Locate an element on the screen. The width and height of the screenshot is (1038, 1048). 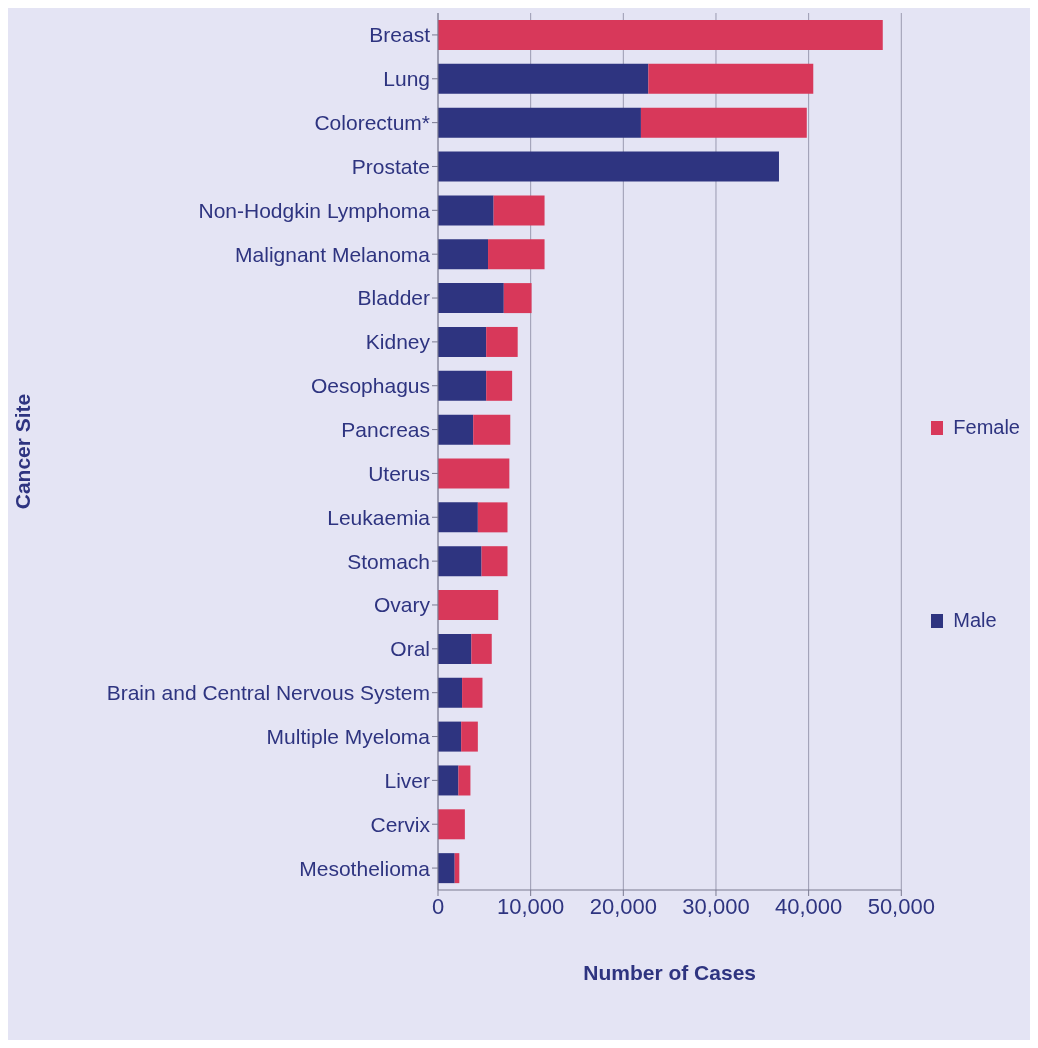
x-tick-label: 40,000 is located at coordinates (808, 906).